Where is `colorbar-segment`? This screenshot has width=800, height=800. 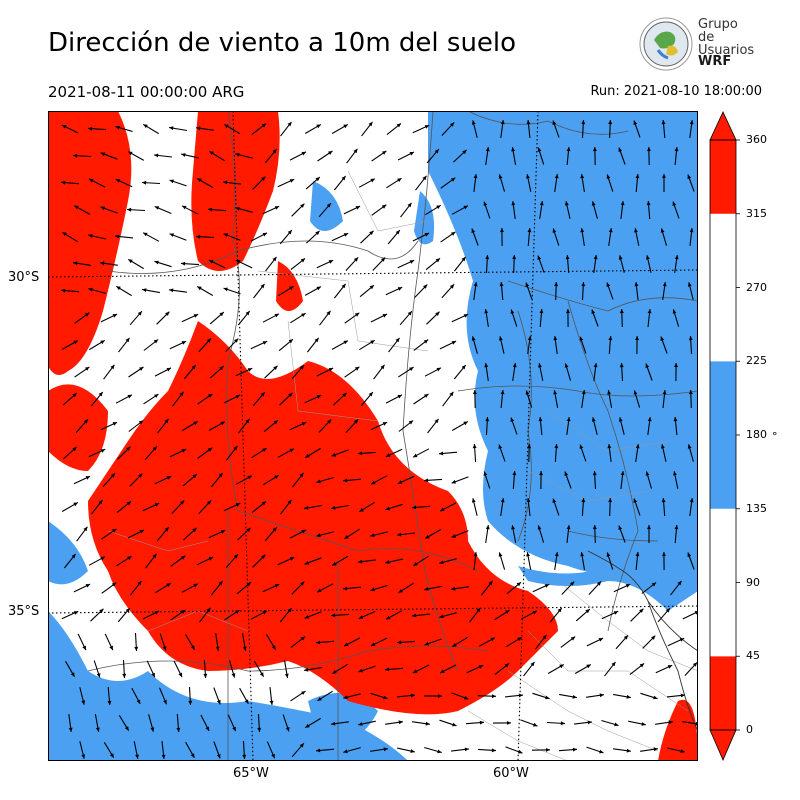
colorbar-segment is located at coordinates (723, 287).